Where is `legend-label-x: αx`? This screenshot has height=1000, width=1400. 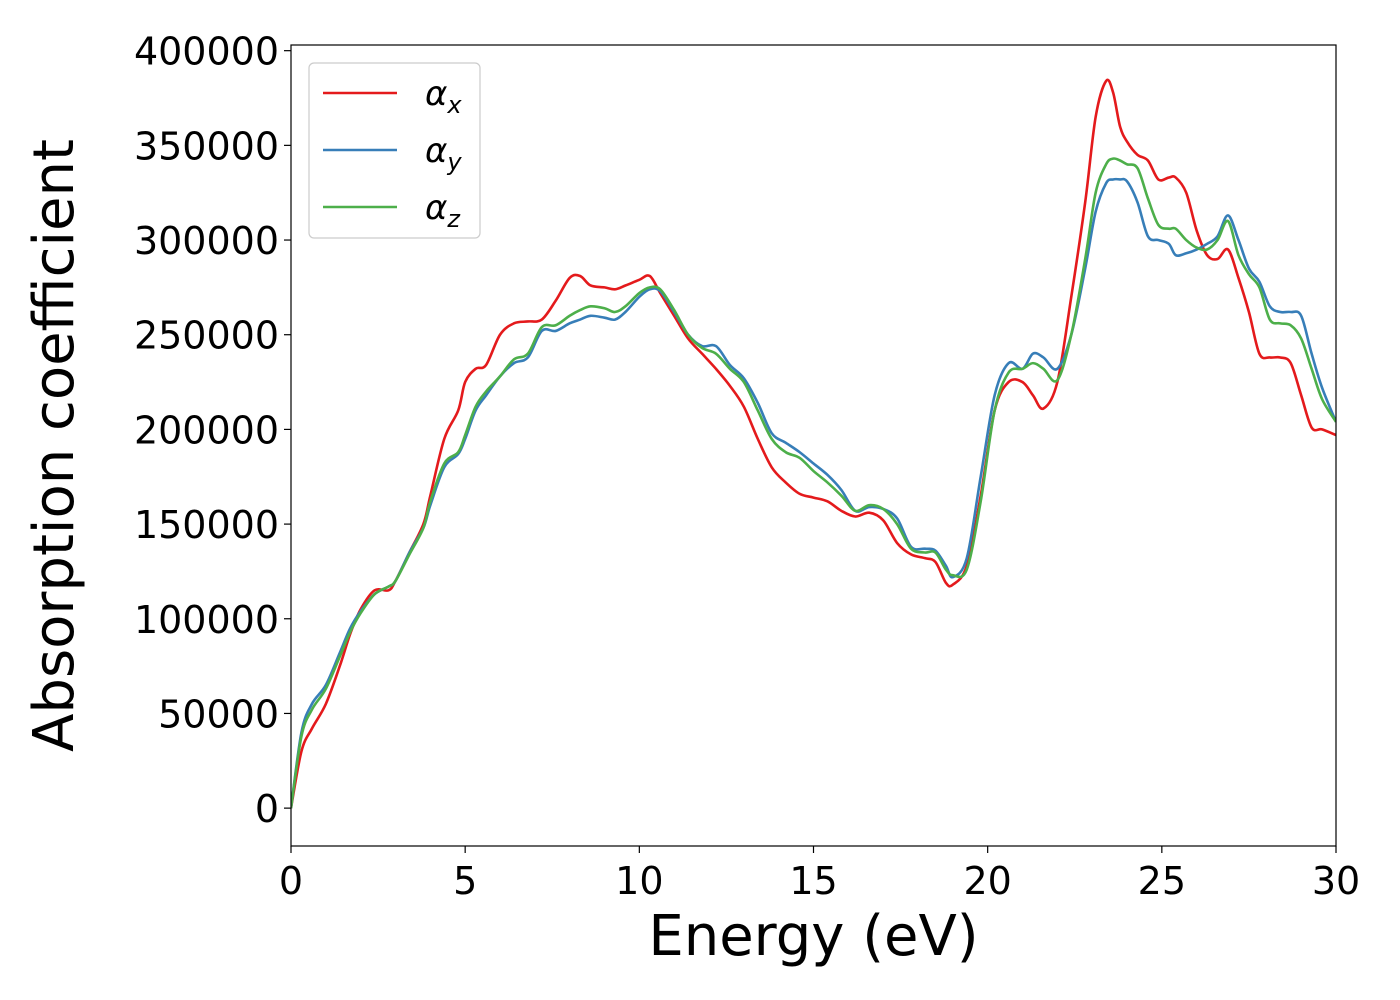 legend-label-x: αx is located at coordinates (443, 96).